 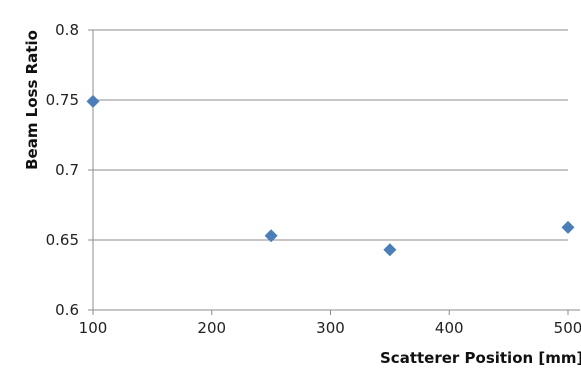 I want to click on y-tick-label: 0.6, so click(x=67, y=310).